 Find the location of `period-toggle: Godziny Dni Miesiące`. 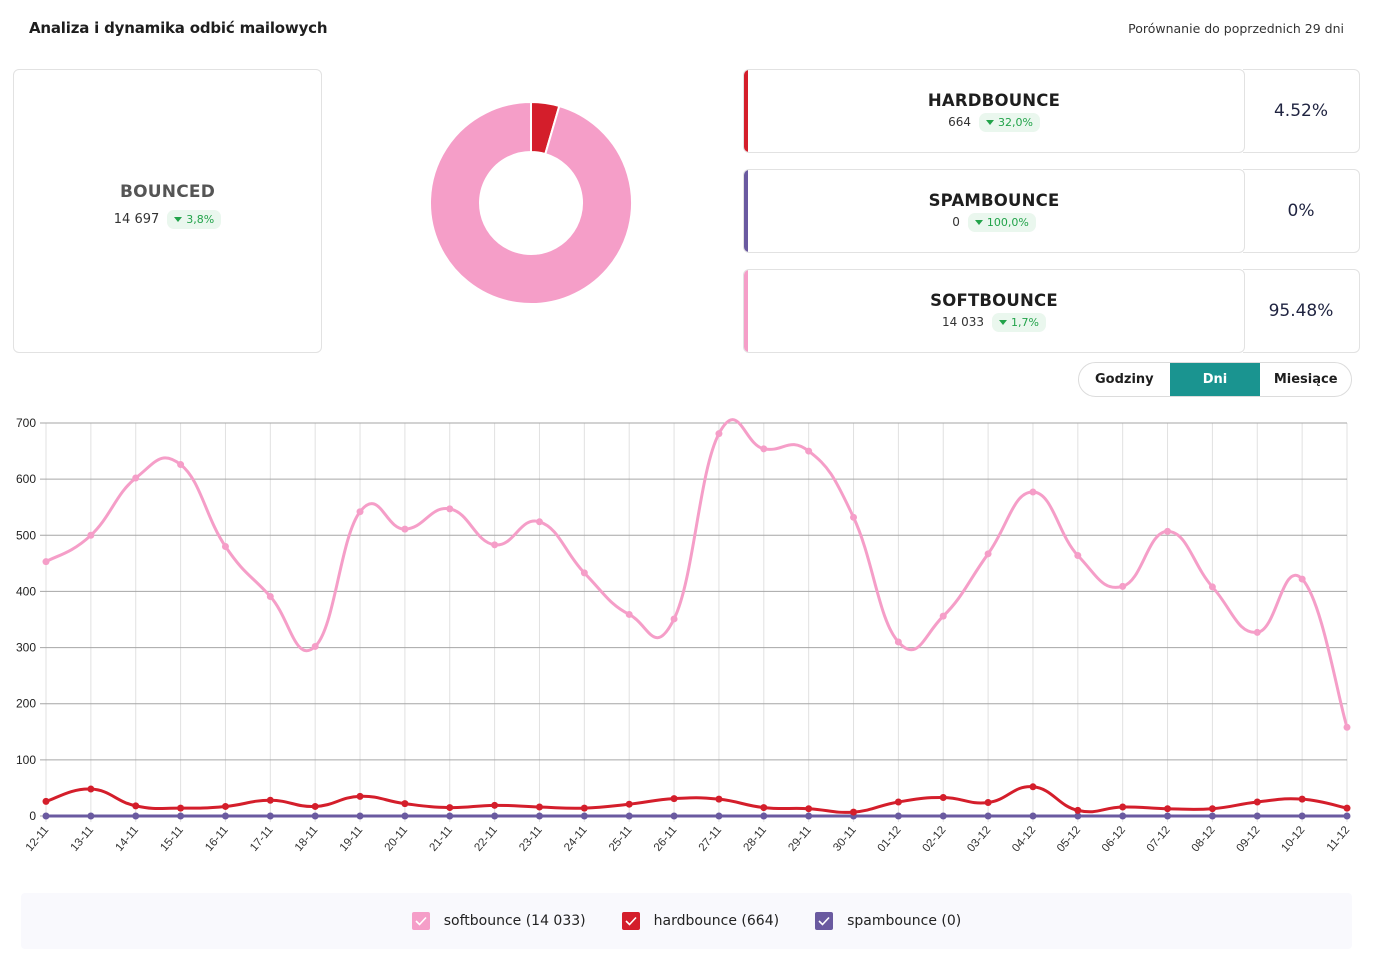

period-toggle: Godziny Dni Miesiące is located at coordinates (1215, 379).